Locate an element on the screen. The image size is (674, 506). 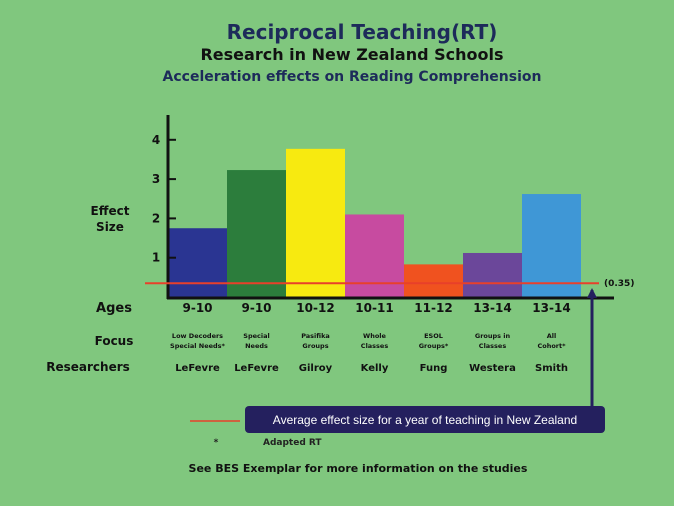
row-label-ages: Ages is located at coordinates (114, 308).